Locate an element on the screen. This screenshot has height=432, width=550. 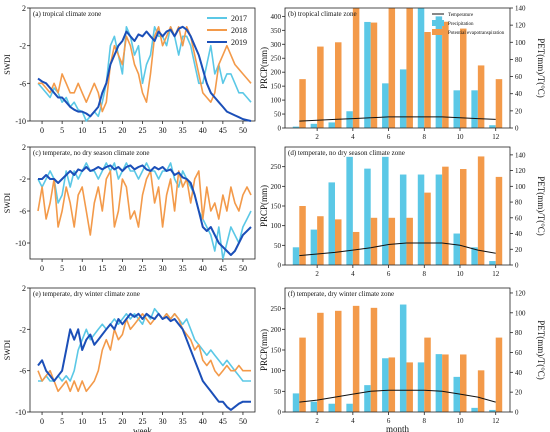
y-left-tick-label: 400 is located at coordinates (276, 17).